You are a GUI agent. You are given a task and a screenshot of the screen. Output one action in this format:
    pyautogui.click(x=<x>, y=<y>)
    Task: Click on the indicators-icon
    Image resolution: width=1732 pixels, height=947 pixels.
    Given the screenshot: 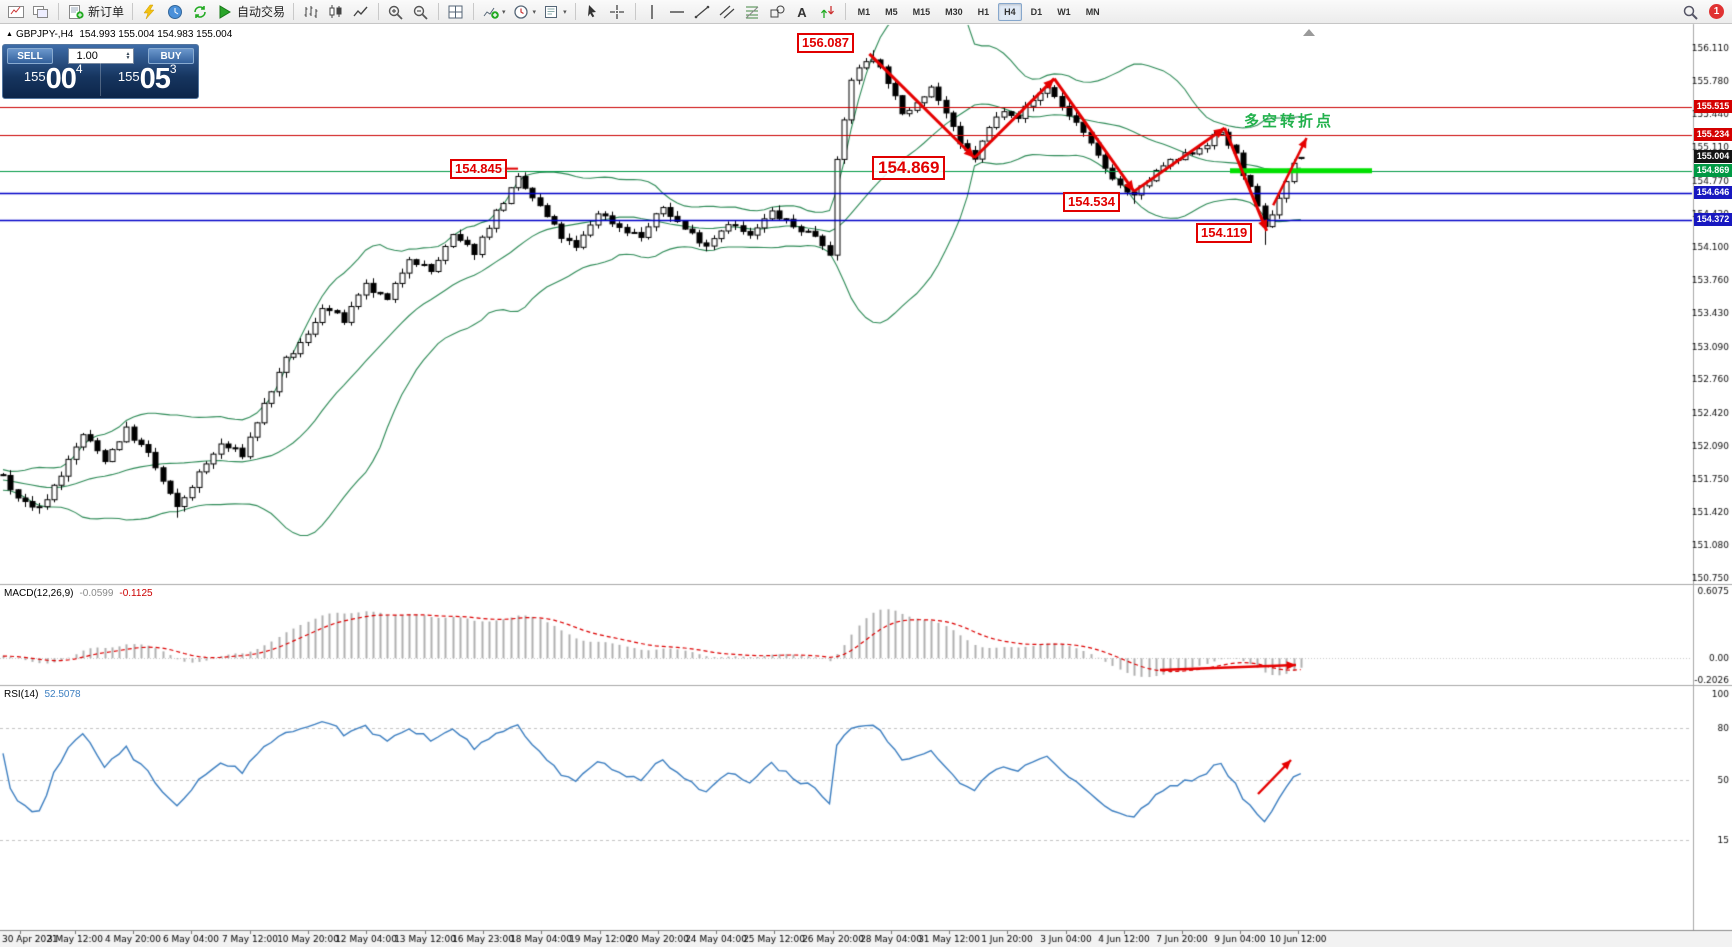 What is the action you would take?
    pyautogui.click(x=491, y=12)
    